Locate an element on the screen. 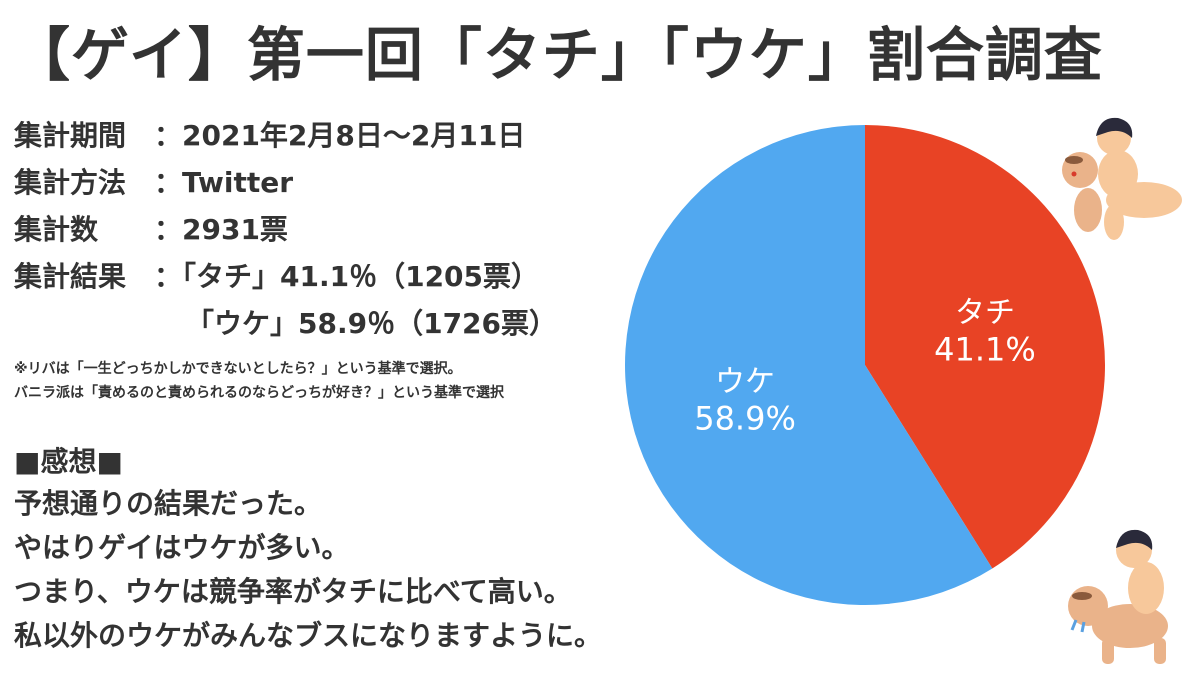 The width and height of the screenshot is (1200, 675). method-label: 集計方法 is located at coordinates (70, 182).